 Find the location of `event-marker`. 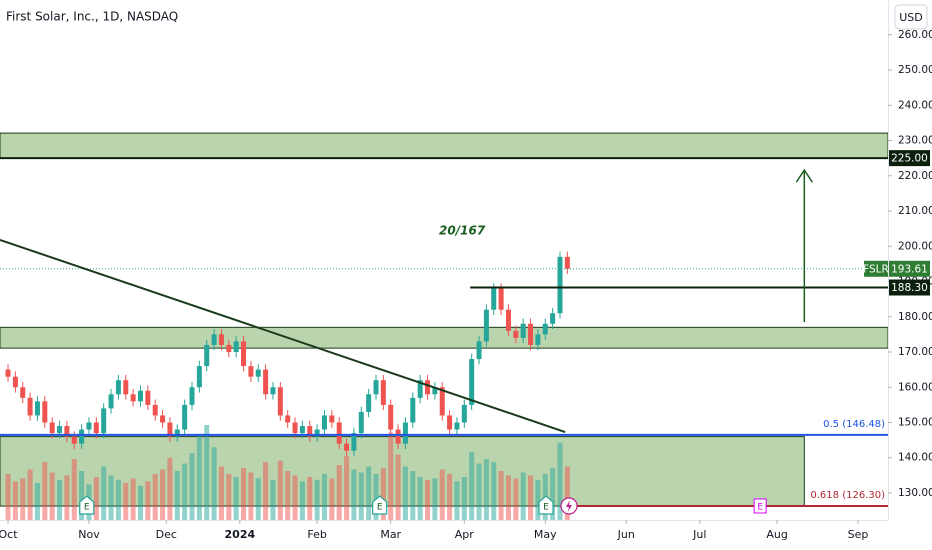

event-marker is located at coordinates (546, 505).